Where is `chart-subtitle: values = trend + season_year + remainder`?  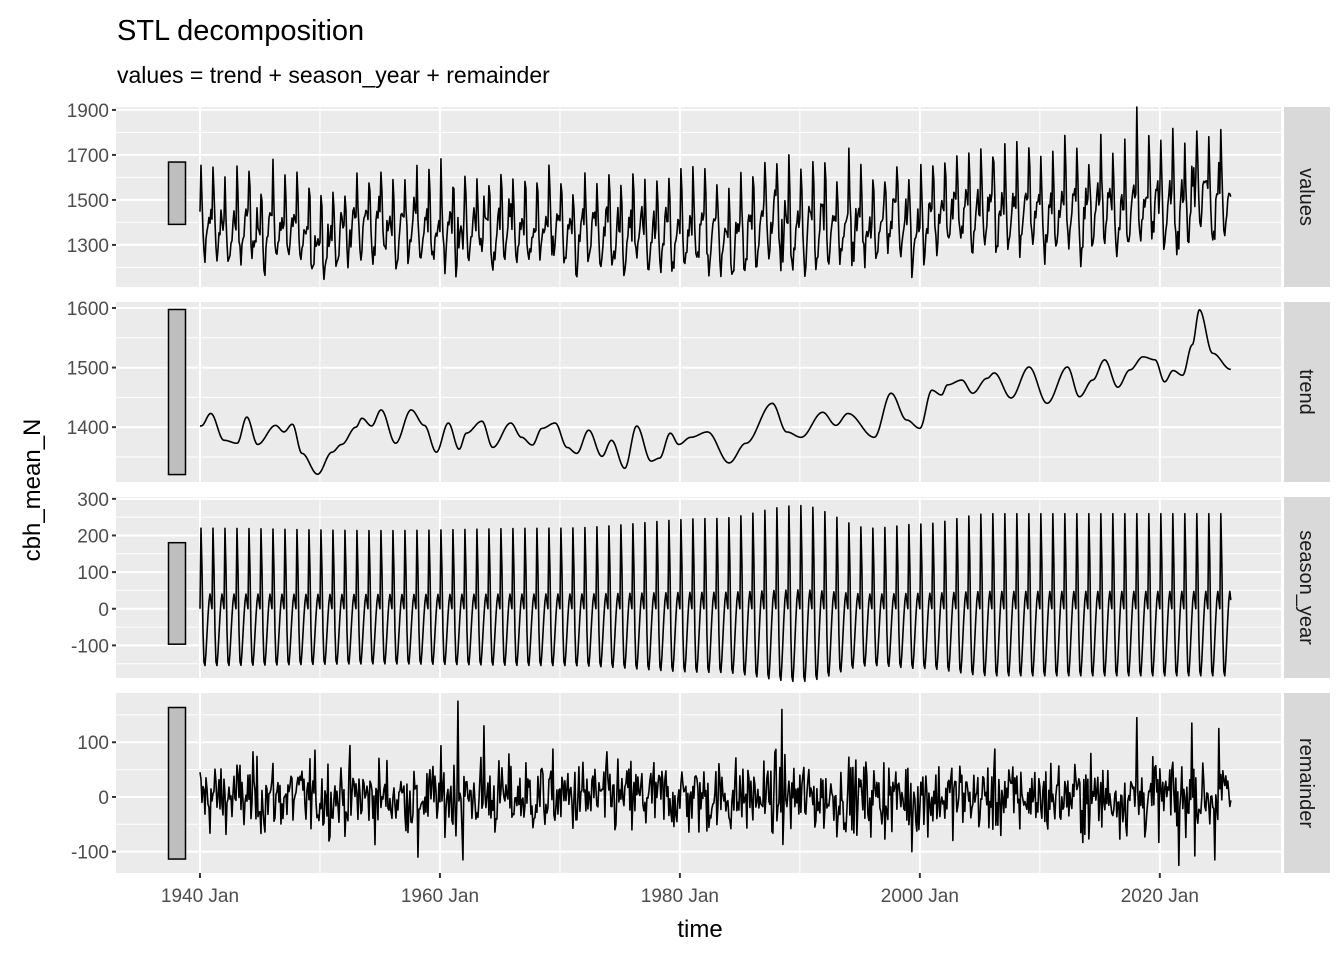
chart-subtitle: values = trend + season_year + remainder is located at coordinates (333, 75).